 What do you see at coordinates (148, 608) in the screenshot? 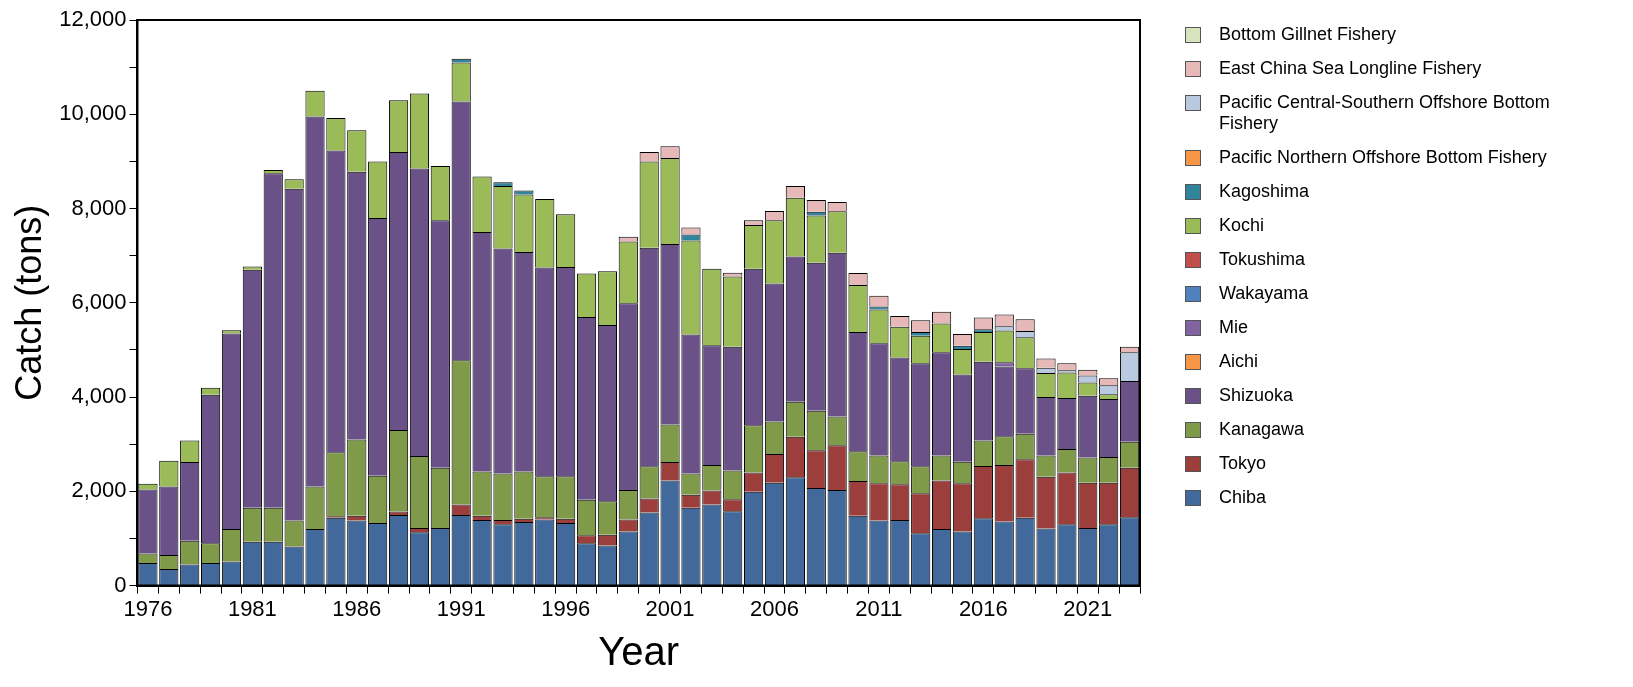
I see `x-tick-label: 1976` at bounding box center [148, 608].